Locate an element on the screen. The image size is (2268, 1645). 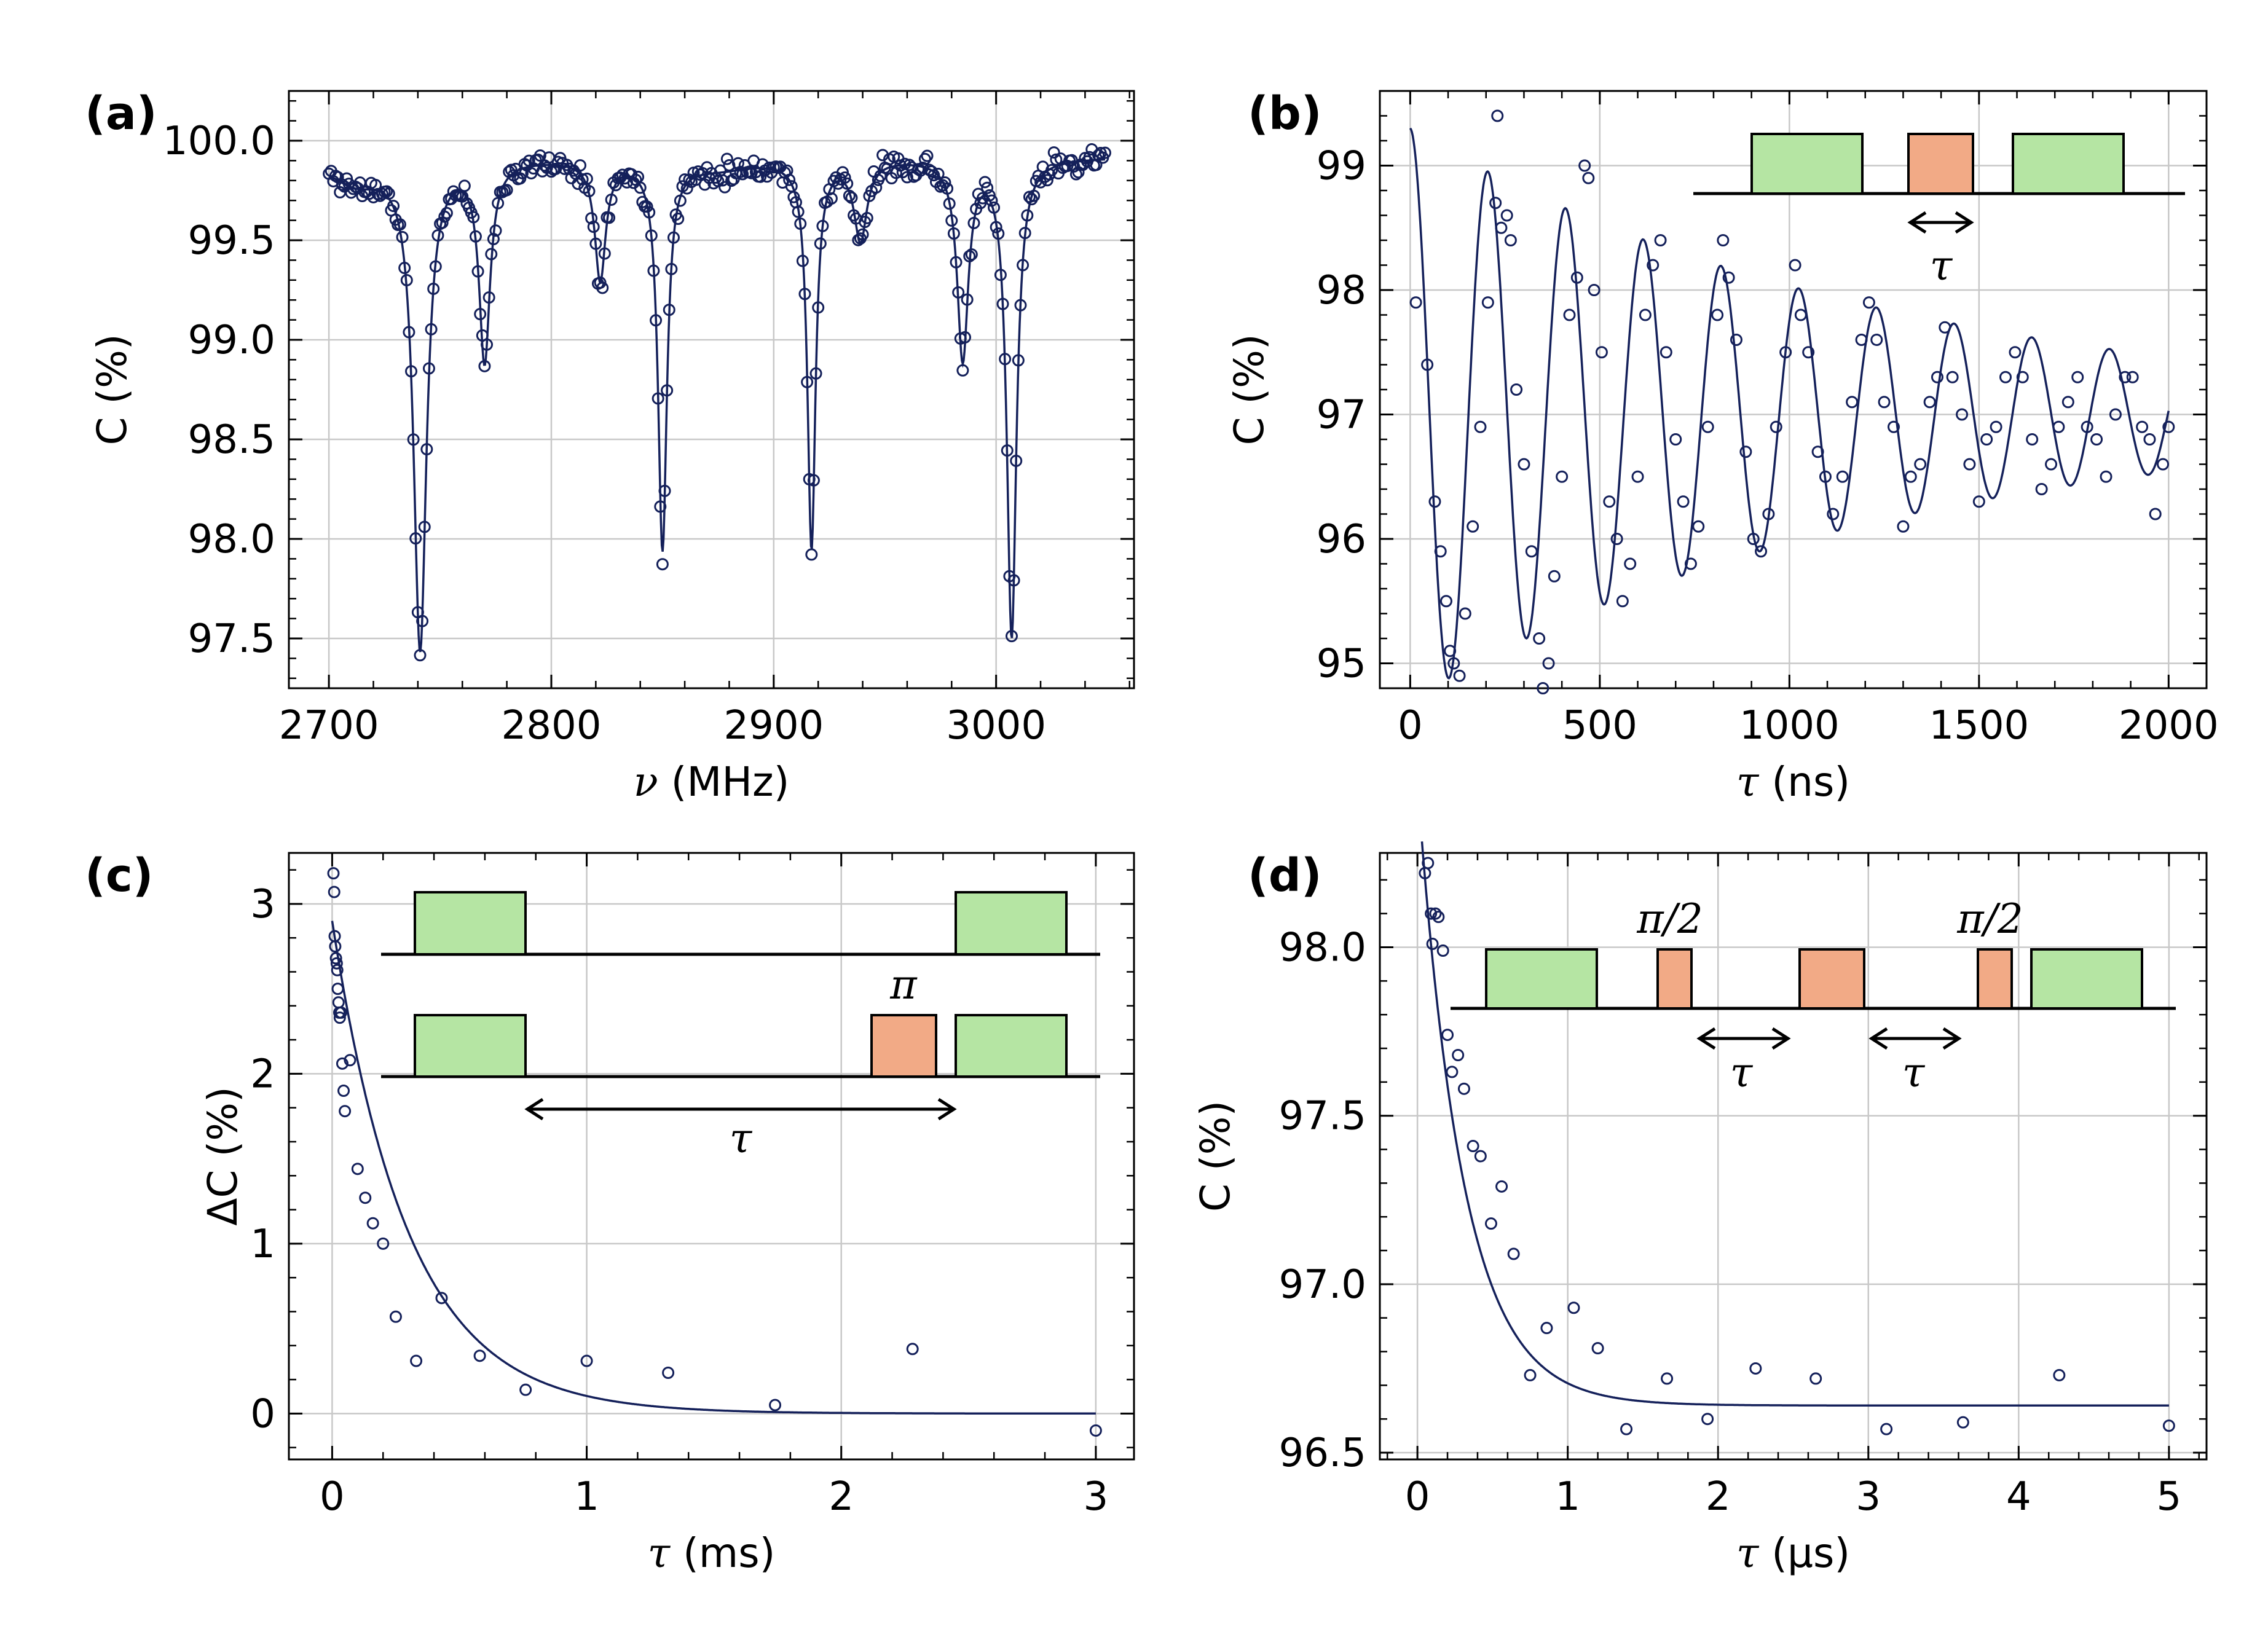
y-tick-label: 98 is located at coordinates (1341, 290).